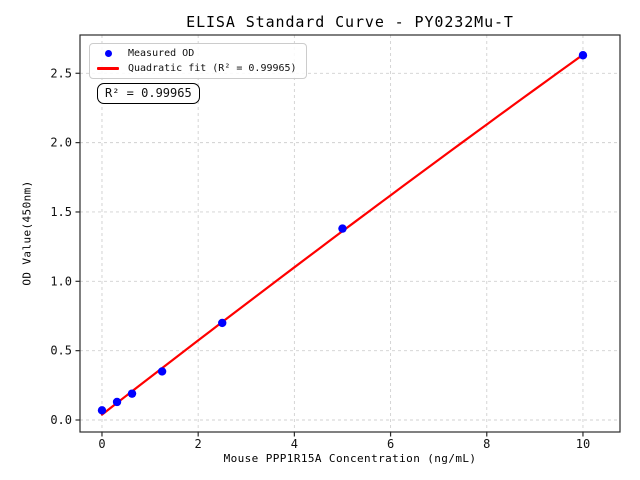 The image size is (640, 480). I want to click on x-tick-label: 8, so click(486, 444).